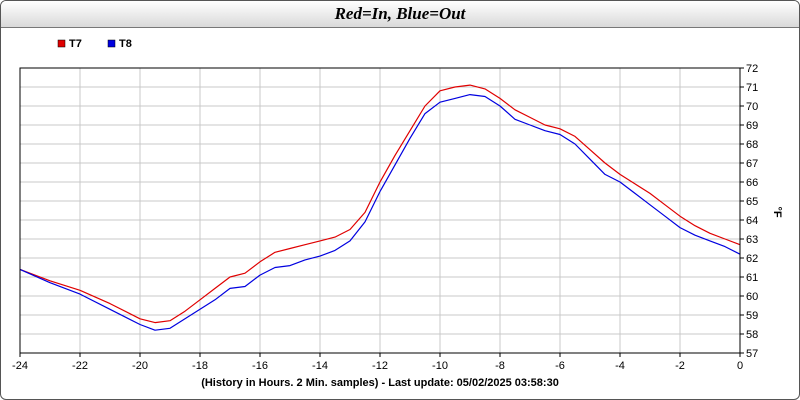 The height and width of the screenshot is (400, 800). Describe the element at coordinates (752, 145) in the screenshot. I see `y-tick-label: 68` at that location.